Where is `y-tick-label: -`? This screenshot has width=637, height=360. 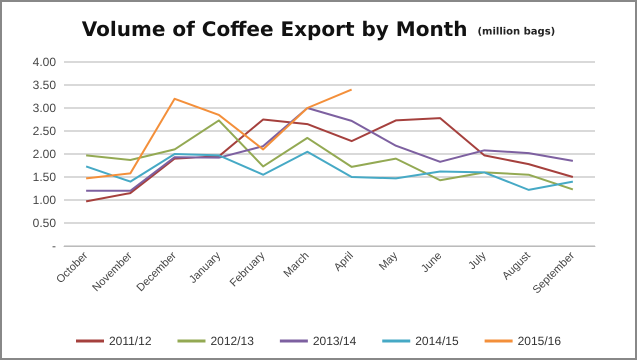 y-tick-label: - is located at coordinates (54, 246).